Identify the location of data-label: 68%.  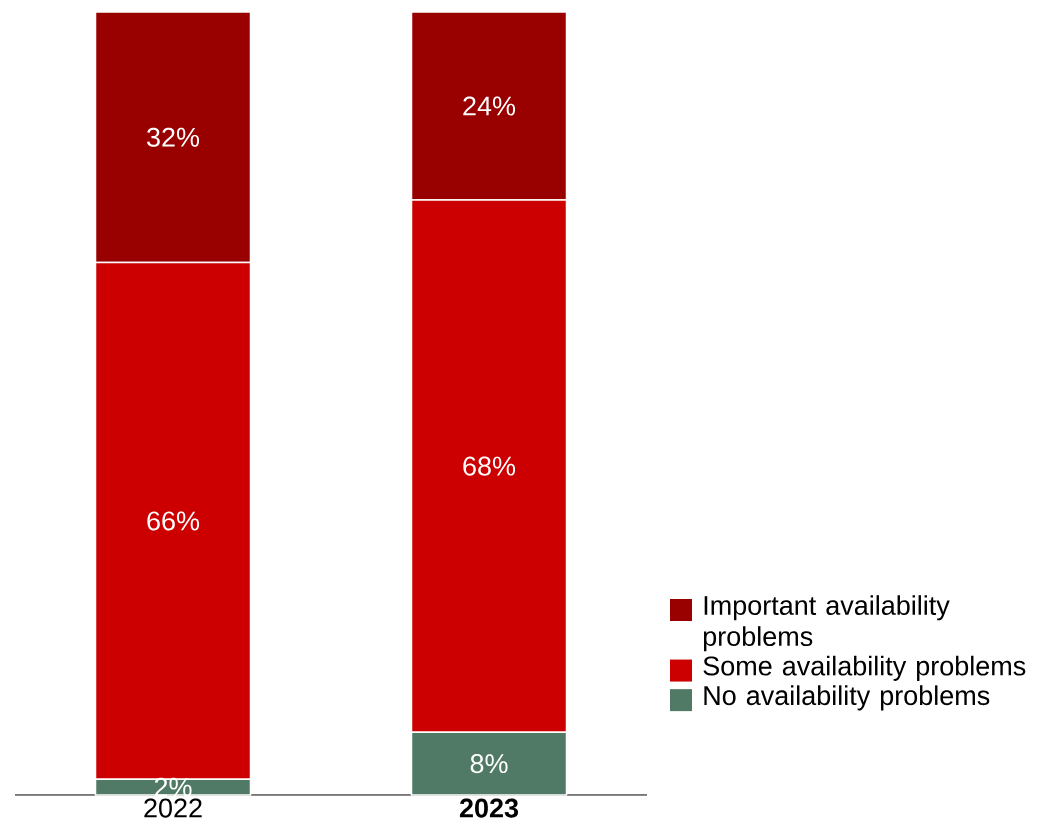
(489, 466).